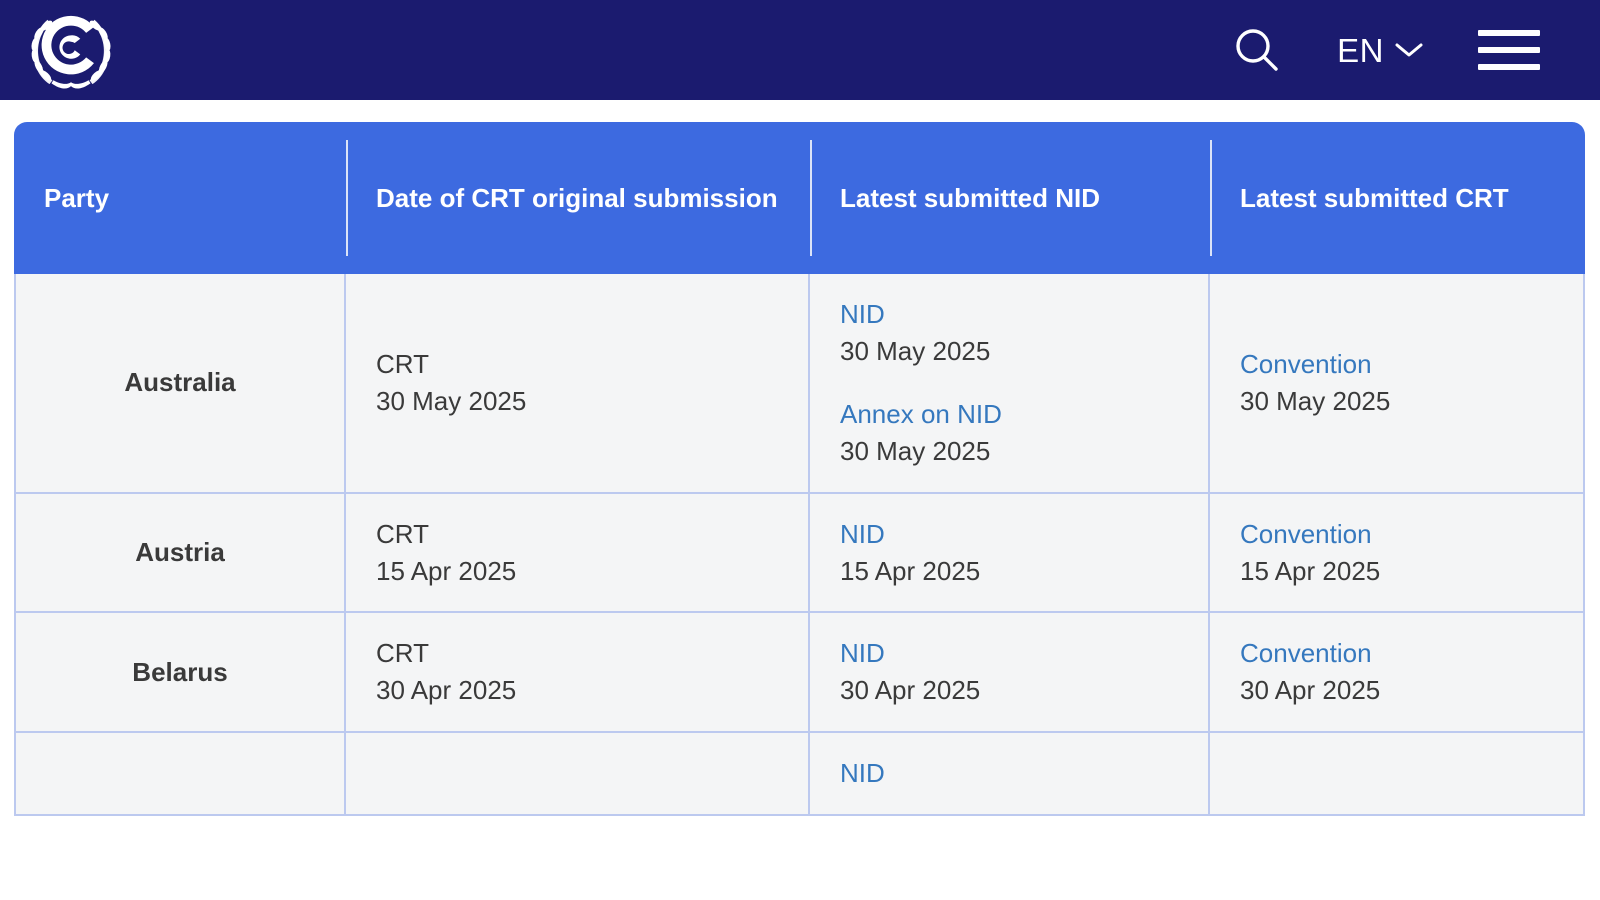 The image size is (1600, 900). Describe the element at coordinates (1009, 333) in the screenshot. I see `doc-group: NID 30 May 2025` at that location.